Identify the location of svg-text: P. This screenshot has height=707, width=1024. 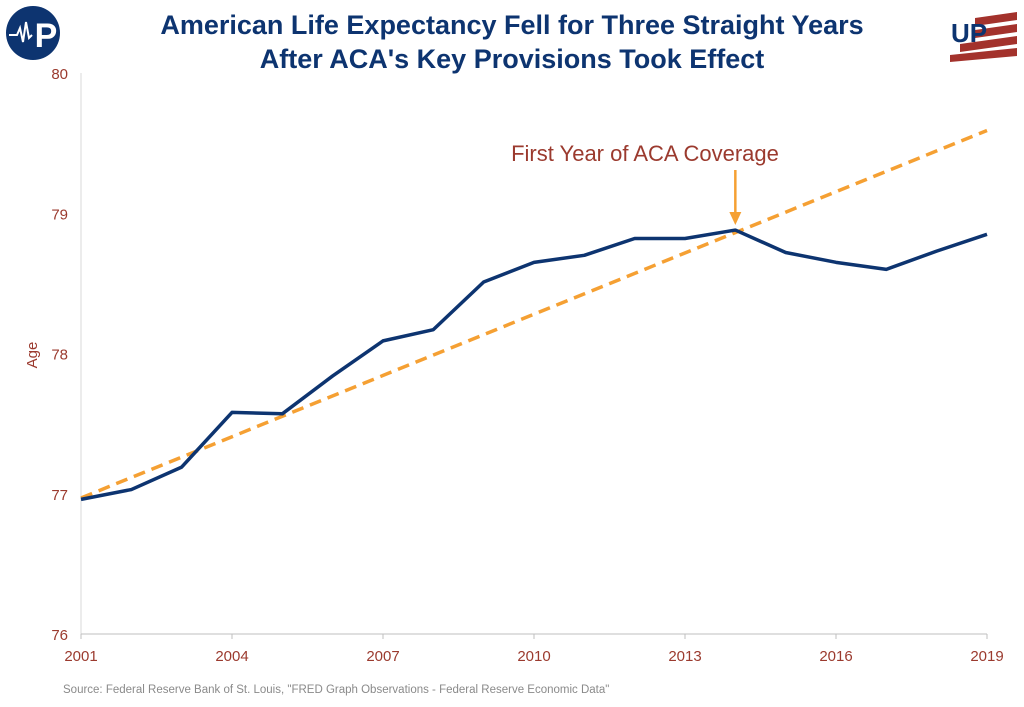
(46, 36).